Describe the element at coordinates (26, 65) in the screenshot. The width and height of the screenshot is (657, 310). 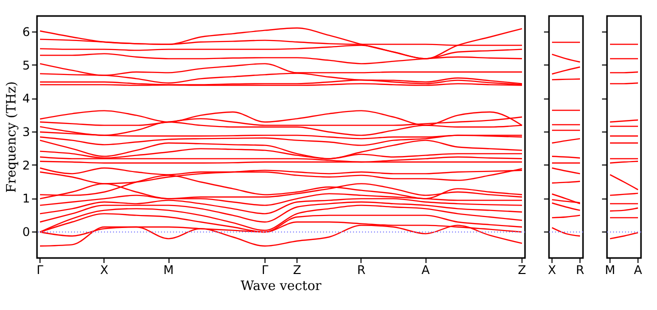
I see `y-tick-label: 5` at that location.